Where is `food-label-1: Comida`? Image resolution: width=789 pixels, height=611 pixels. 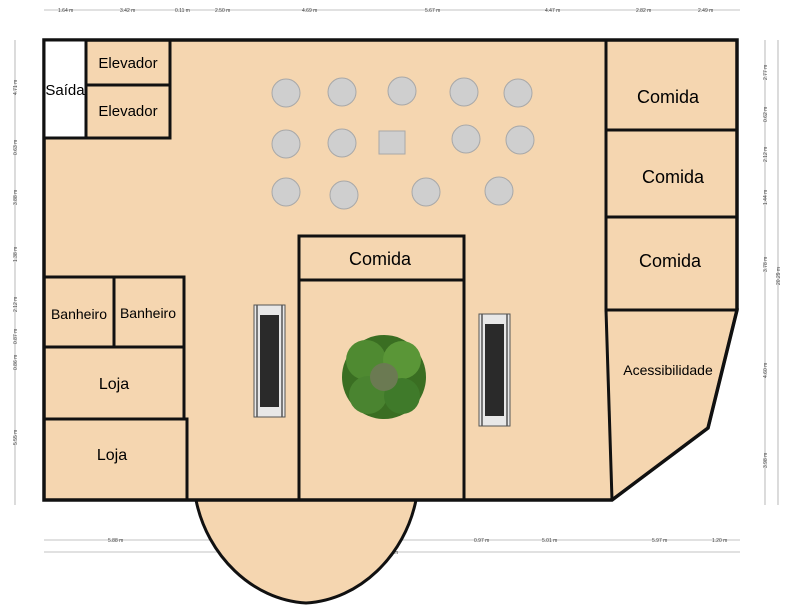 food-label-1: Comida is located at coordinates (668, 97).